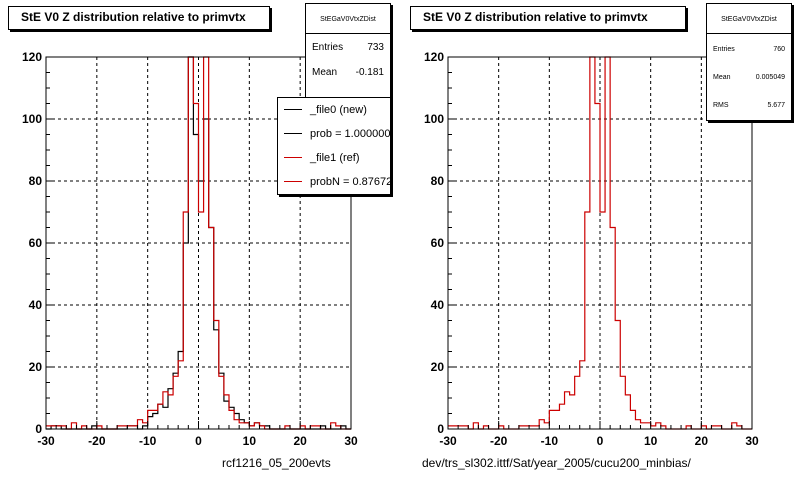  I want to click on legend-entry: prob = 1.000000, so click(334, 134).